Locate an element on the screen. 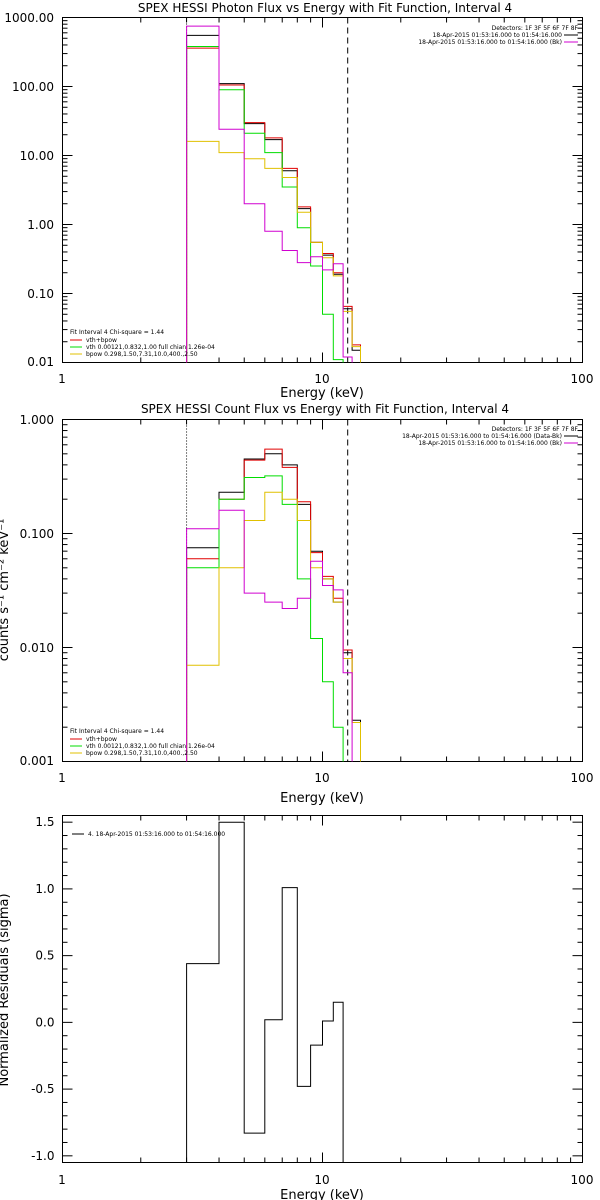  residuals-y-tick-label: 1.0 is located at coordinates (44, 889).